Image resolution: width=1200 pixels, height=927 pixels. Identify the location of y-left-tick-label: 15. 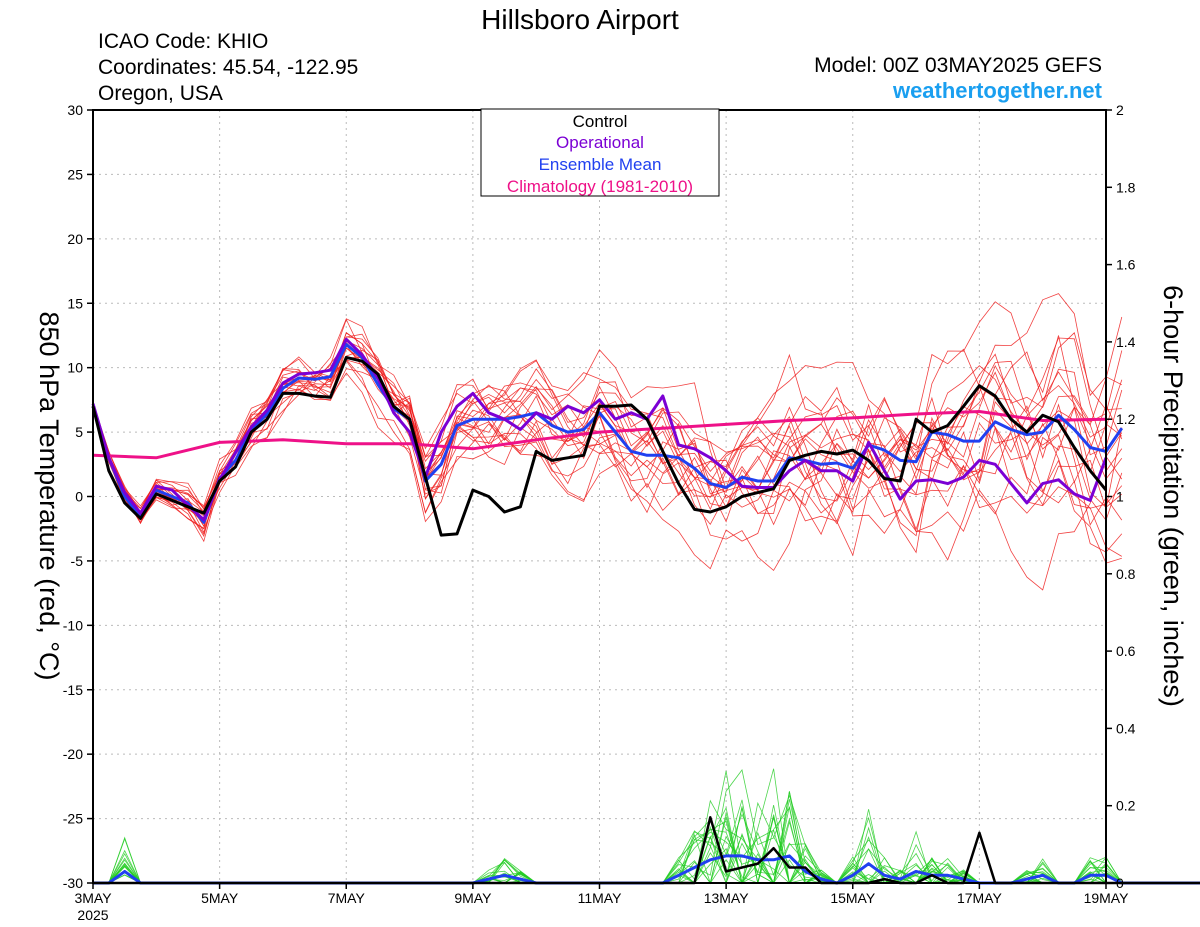
(75, 303).